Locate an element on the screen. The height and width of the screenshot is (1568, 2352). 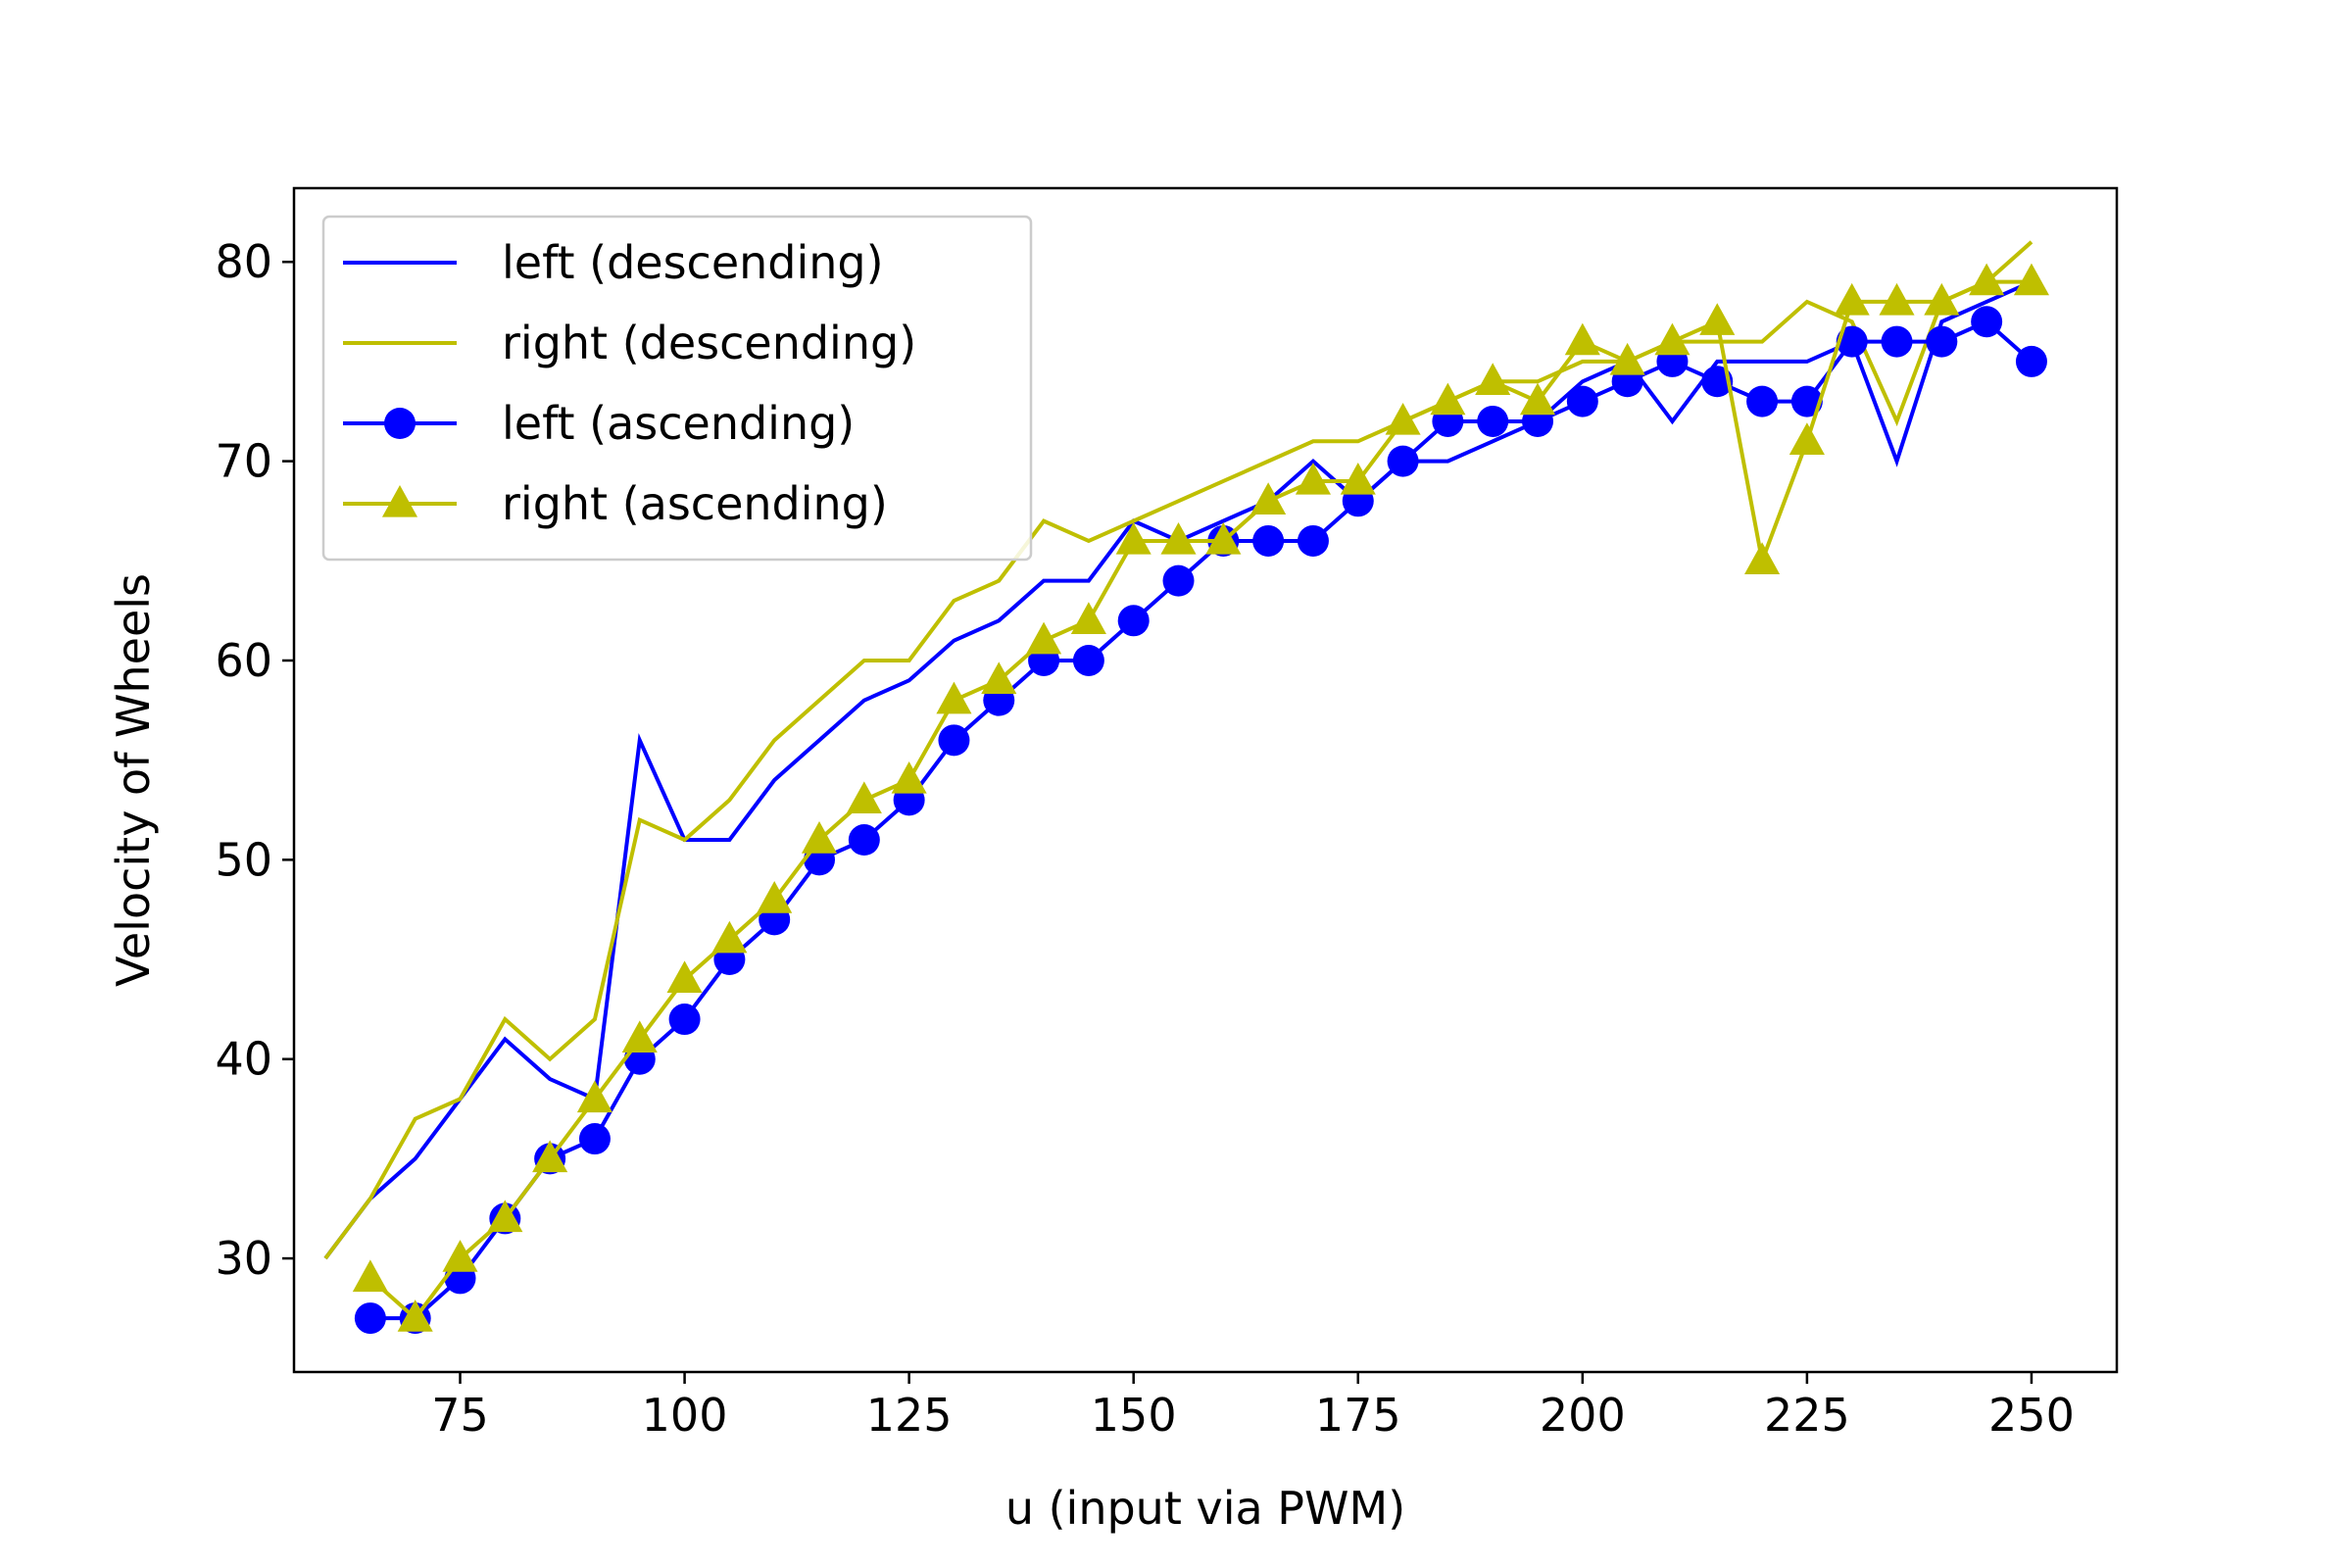
y-tick-label: 80 is located at coordinates (243, 261).